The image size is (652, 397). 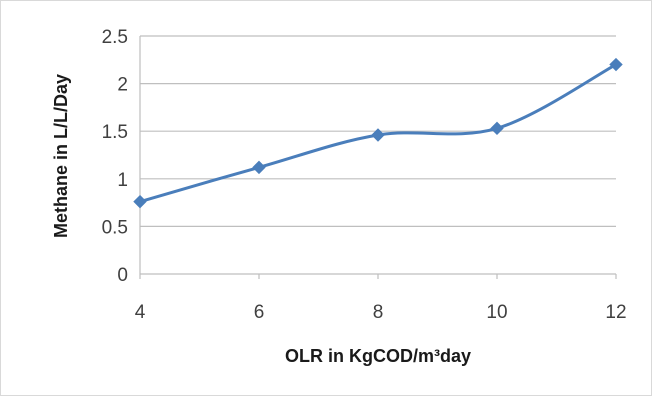 I want to click on y-tick-label: 2, so click(x=122, y=85).